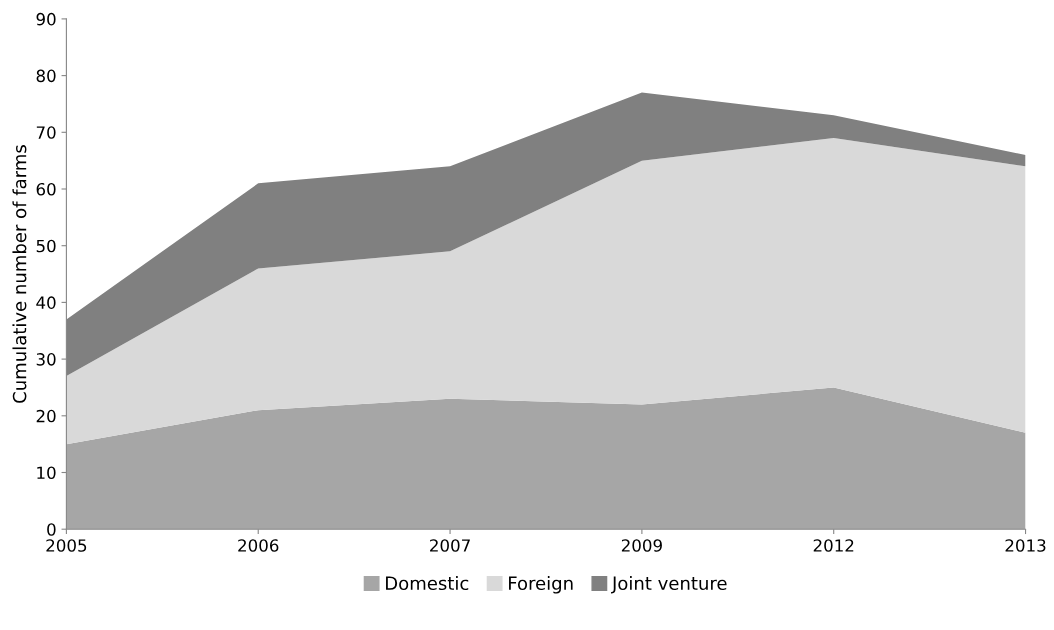 The width and height of the screenshot is (1054, 630). Describe the element at coordinates (19, 274) in the screenshot. I see `y-axis-title: Cumulative number of farms` at that location.